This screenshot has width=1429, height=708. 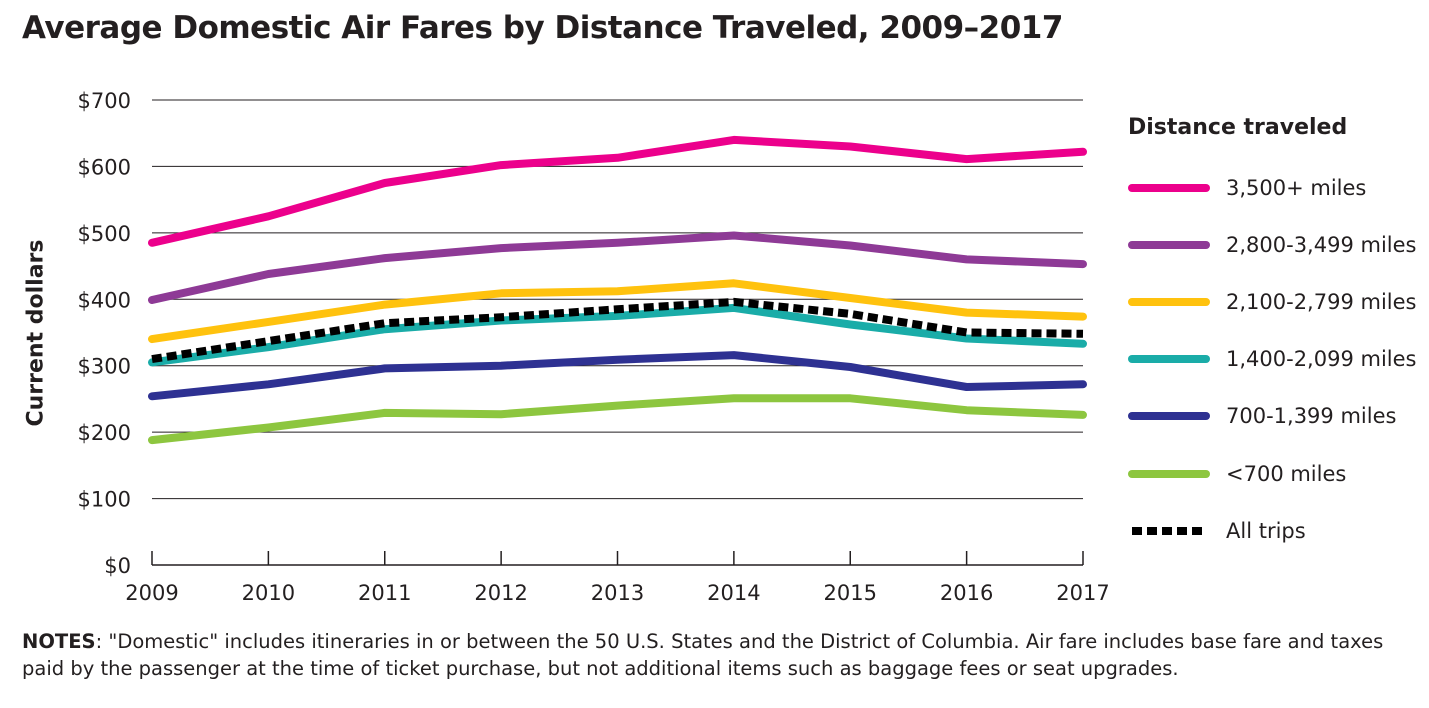 What do you see at coordinates (104, 167) in the screenshot?
I see `y-tick-label: $600` at bounding box center [104, 167].